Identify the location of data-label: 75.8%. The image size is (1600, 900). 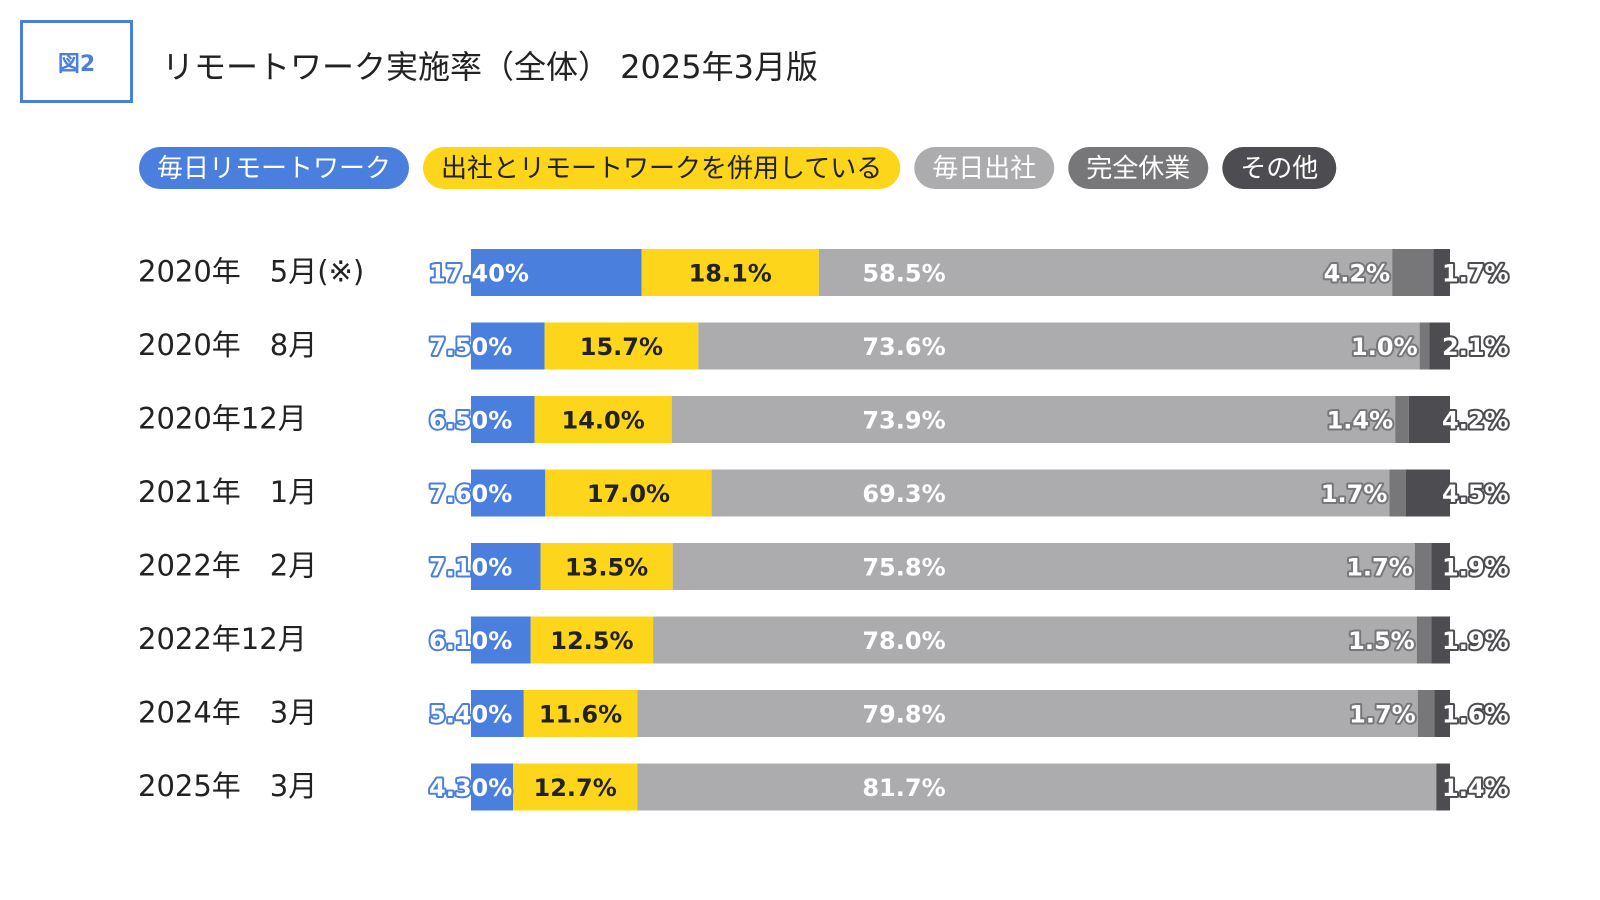
(903, 568).